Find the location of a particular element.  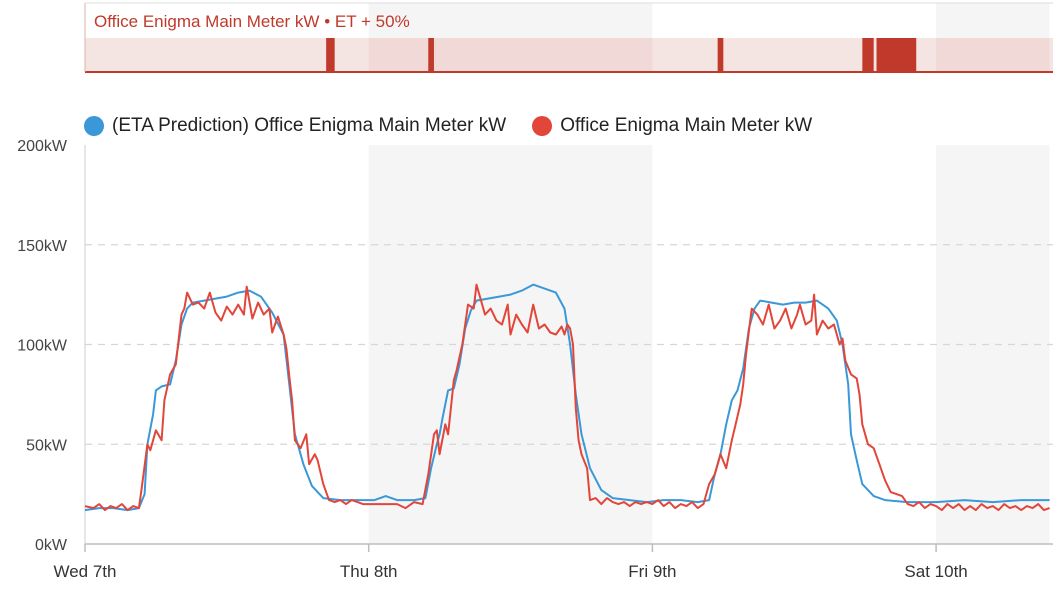

prediction-dot-icon is located at coordinates (94, 126).